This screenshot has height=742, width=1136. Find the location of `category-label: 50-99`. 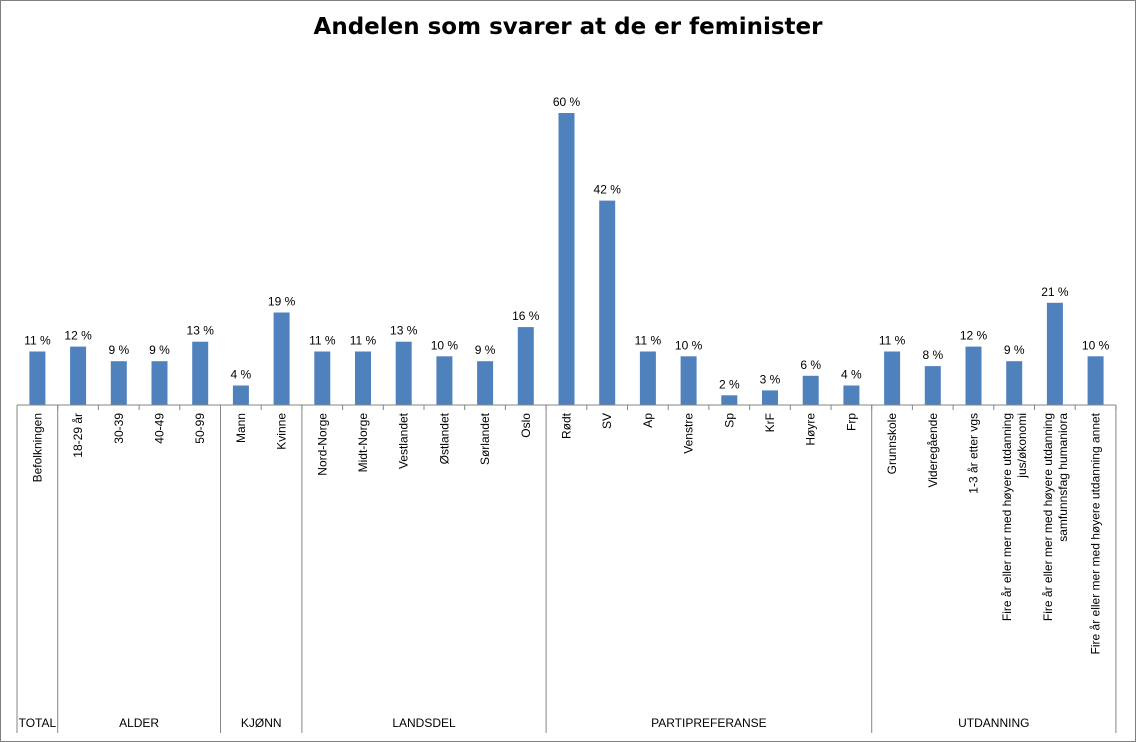

category-label: 50-99 is located at coordinates (200, 428).